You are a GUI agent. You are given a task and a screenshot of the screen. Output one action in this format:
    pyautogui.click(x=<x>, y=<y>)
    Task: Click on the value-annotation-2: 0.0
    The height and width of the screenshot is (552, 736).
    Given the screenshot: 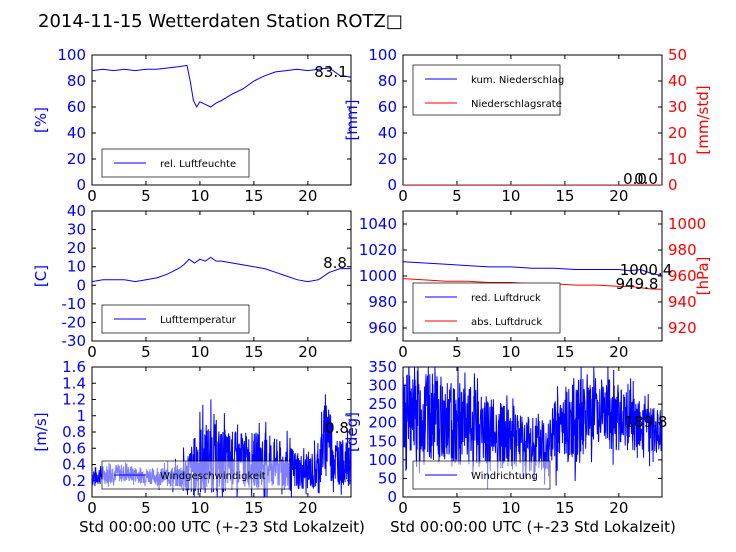 What is the action you would take?
    pyautogui.click(x=635, y=179)
    